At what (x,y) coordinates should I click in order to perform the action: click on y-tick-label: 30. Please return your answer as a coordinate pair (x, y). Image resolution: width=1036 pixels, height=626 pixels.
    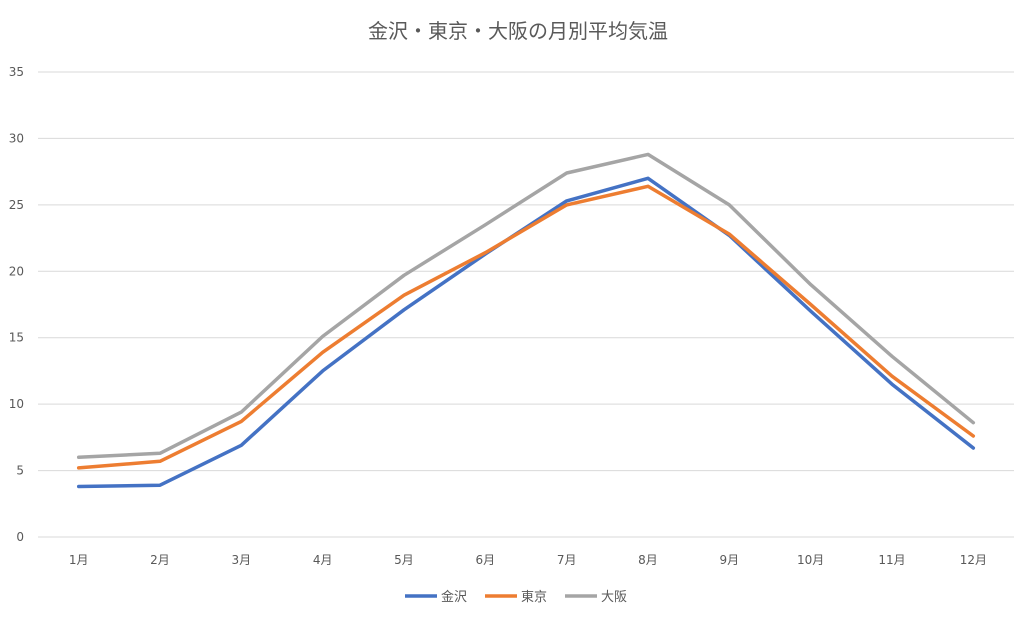
    Looking at the image, I should click on (16, 138).